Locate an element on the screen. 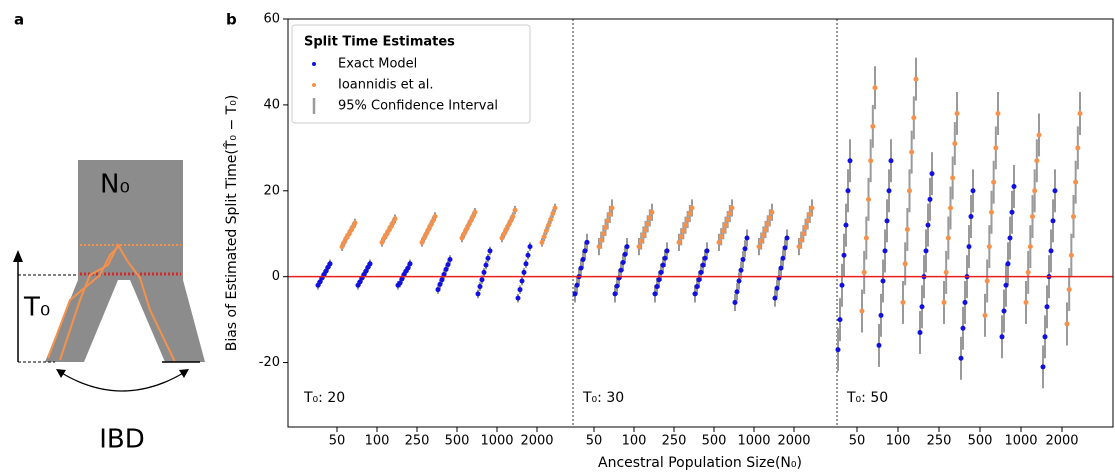 The width and height of the screenshot is (1115, 473). x-tick-label: 100 is located at coordinates (377, 441).